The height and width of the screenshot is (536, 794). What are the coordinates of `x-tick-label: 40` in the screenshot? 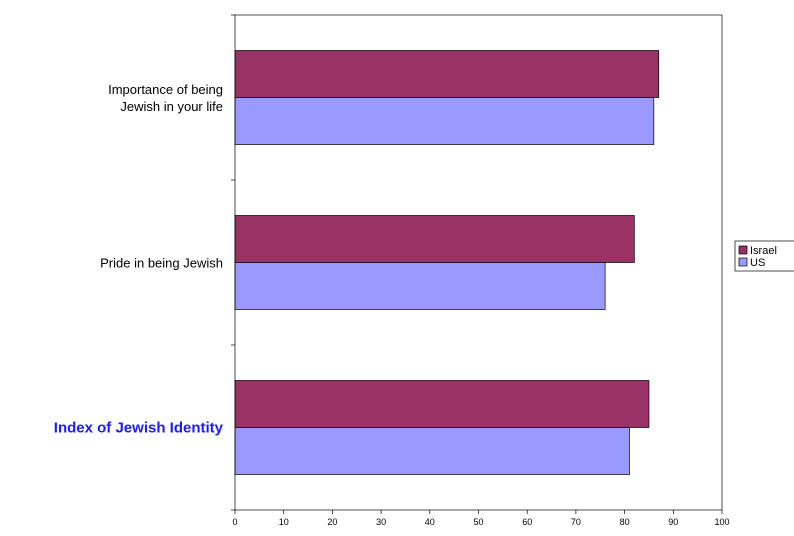 It's located at (430, 522).